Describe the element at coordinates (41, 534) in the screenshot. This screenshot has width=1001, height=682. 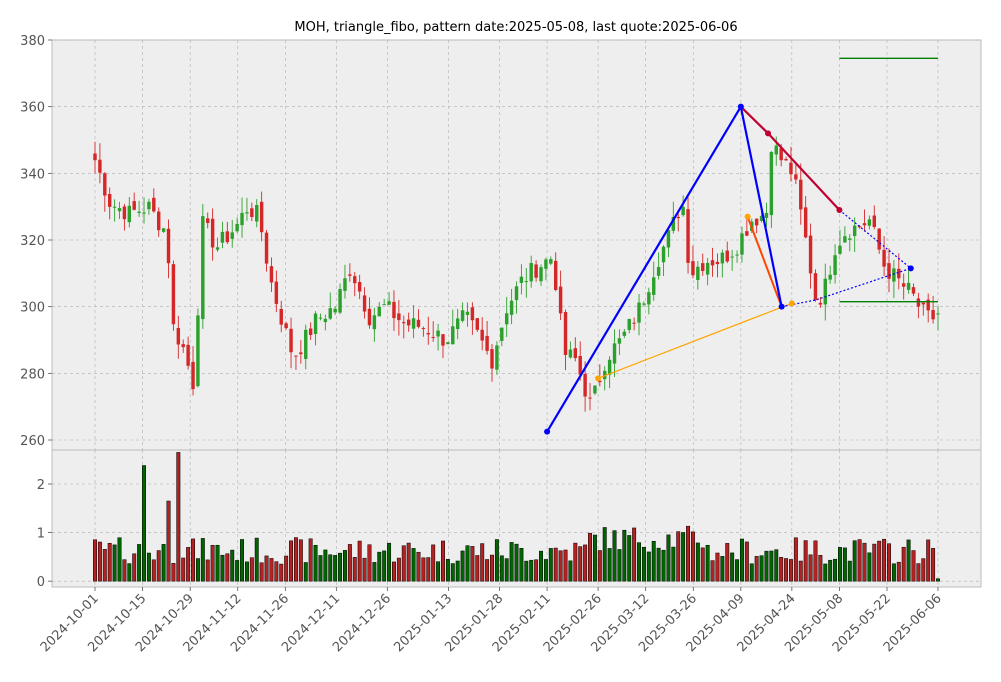
I see `volume-y-tick-label: 1` at that location.